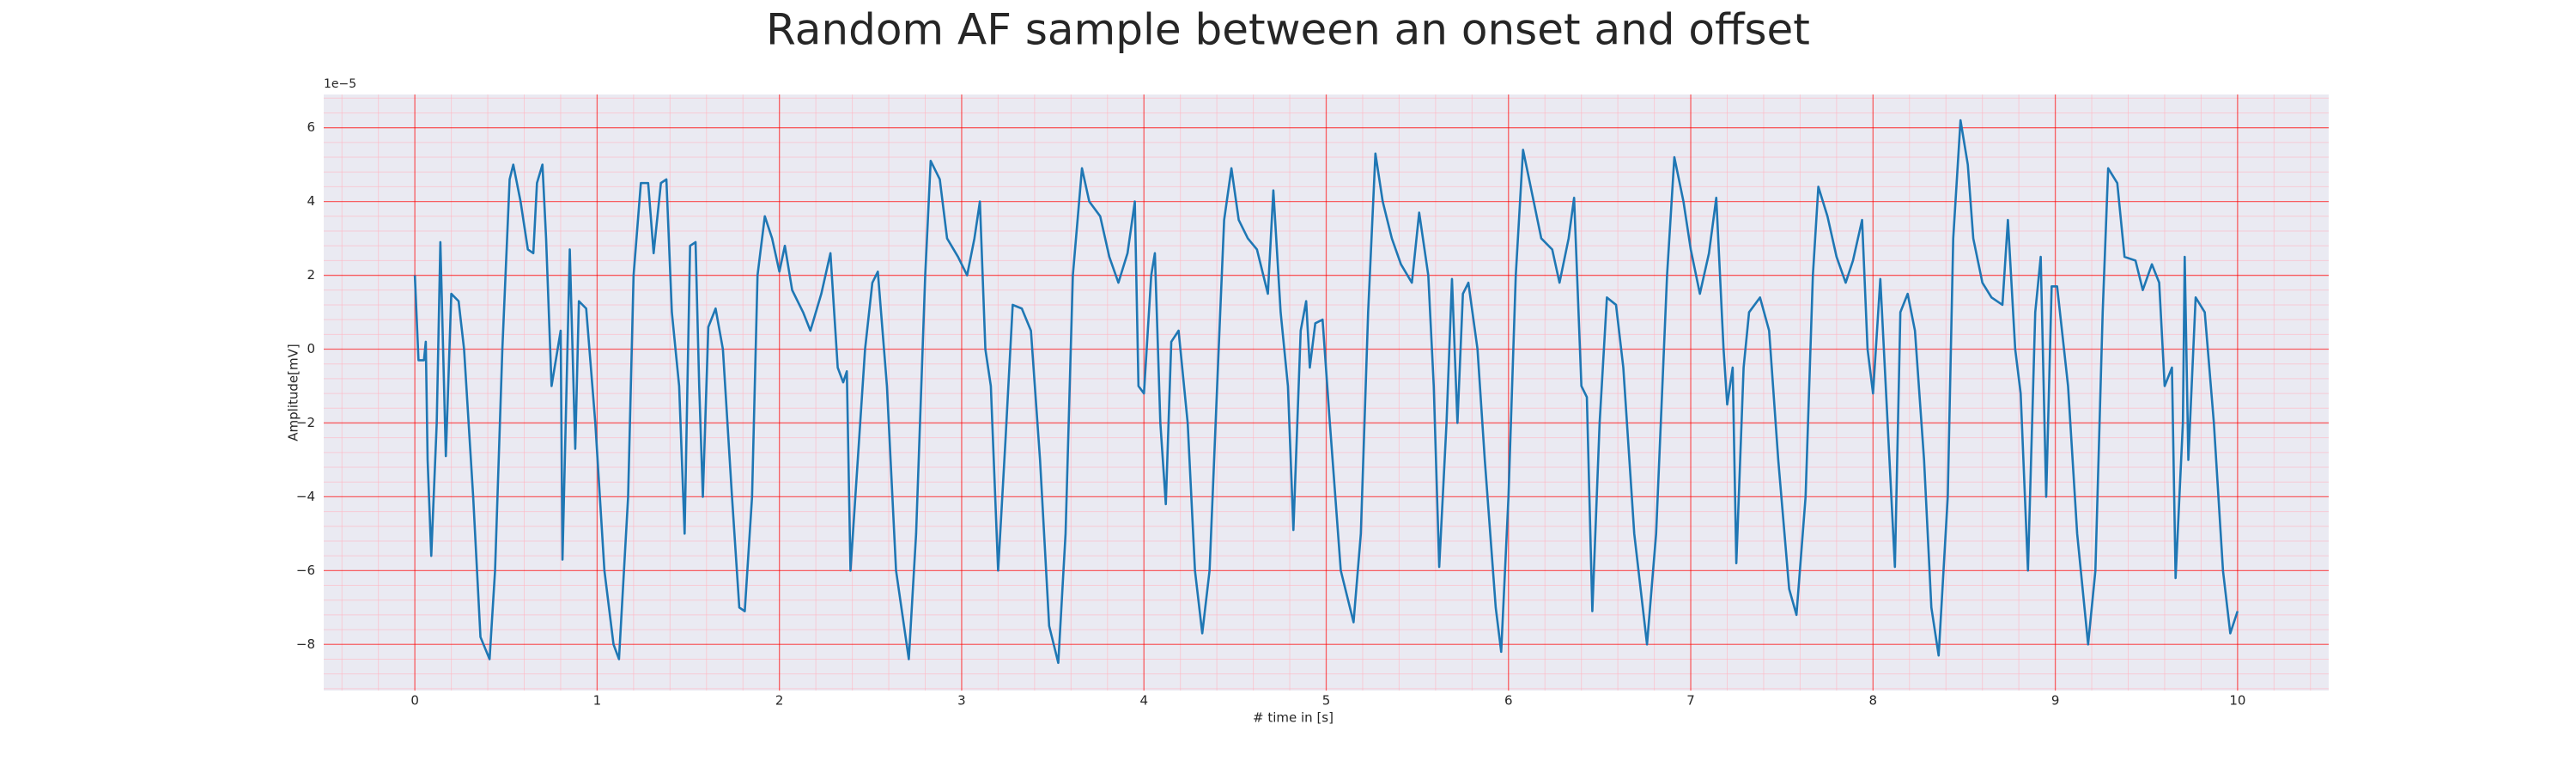 The width and height of the screenshot is (2576, 773). Describe the element at coordinates (1873, 701) in the screenshot. I see `x-tick-label: 8` at that location.